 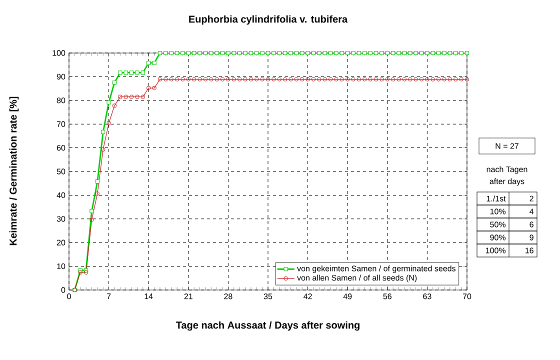 What do you see at coordinates (507, 146) in the screenshot?
I see `text: N = 27` at bounding box center [507, 146].